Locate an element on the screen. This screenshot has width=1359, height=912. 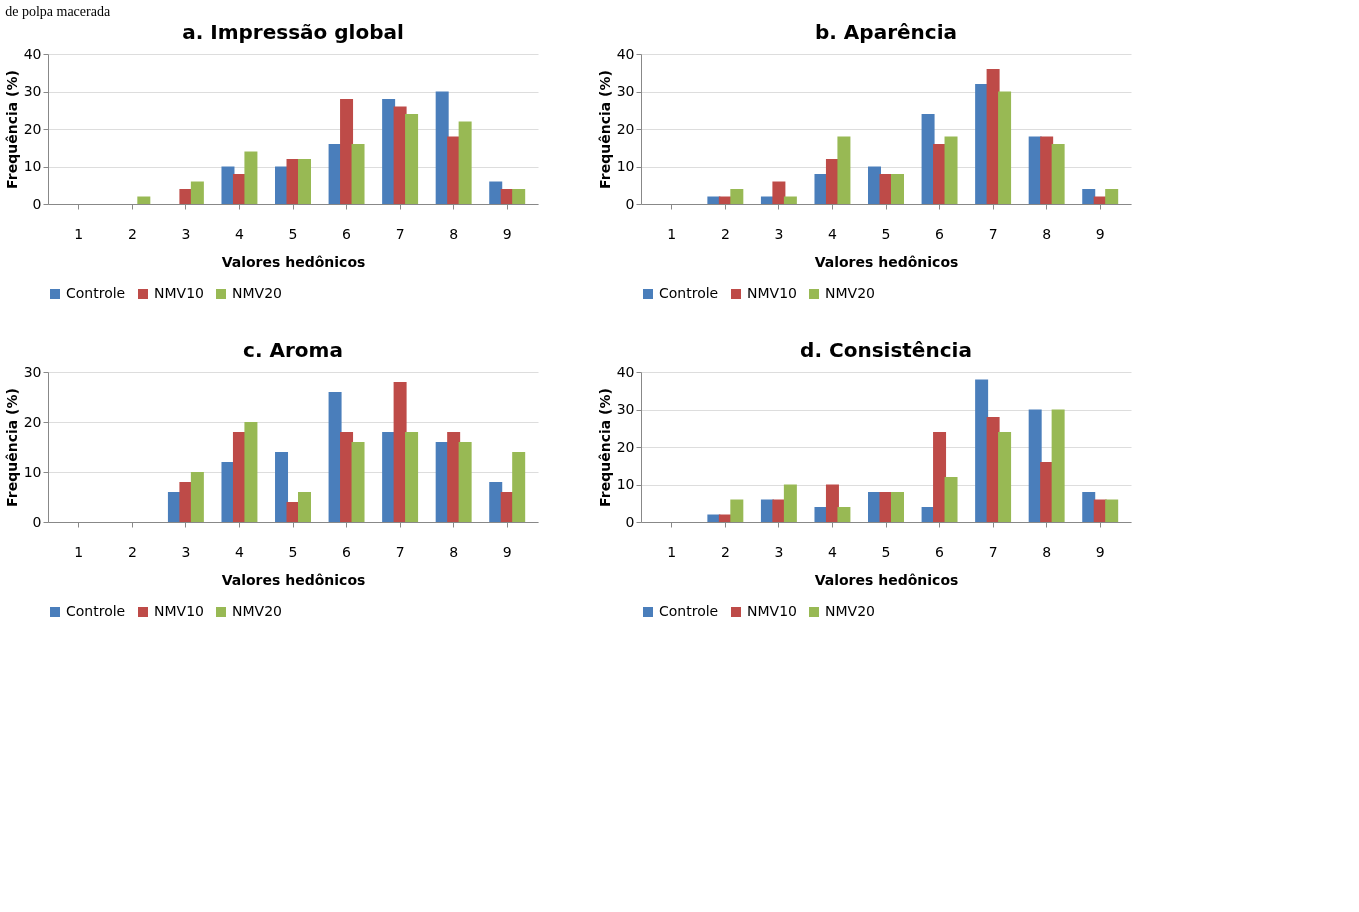
chart-title: a. Impressão global is located at coordinates (293, 32).